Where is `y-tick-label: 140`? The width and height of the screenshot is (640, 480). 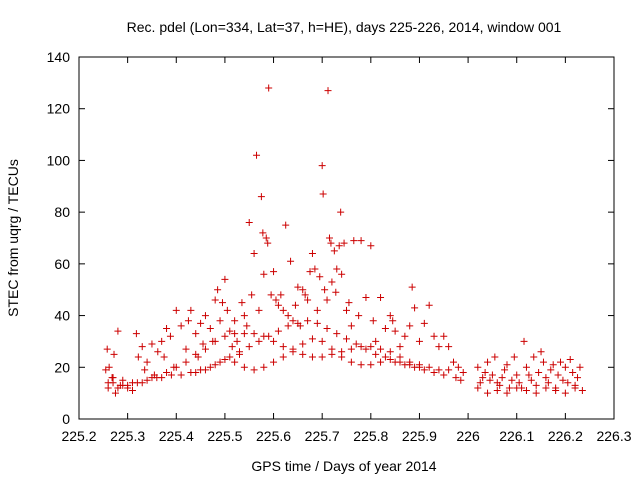 y-tick-label: 140 is located at coordinates (59, 57).